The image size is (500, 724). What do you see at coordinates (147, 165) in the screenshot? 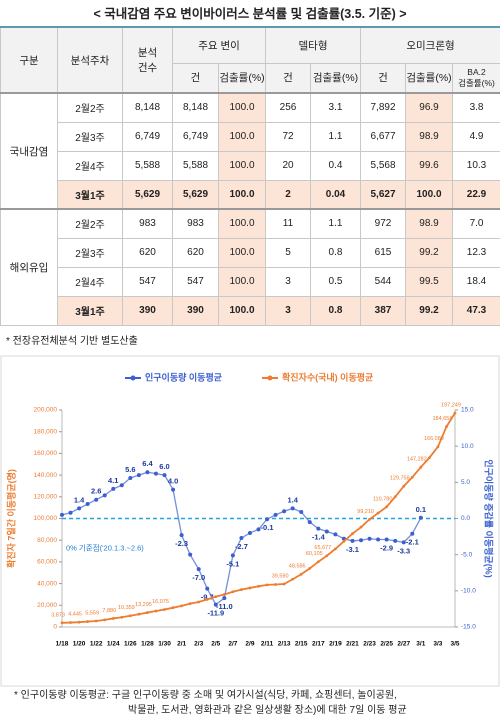
I see `data-cell: 5,588` at bounding box center [147, 165].